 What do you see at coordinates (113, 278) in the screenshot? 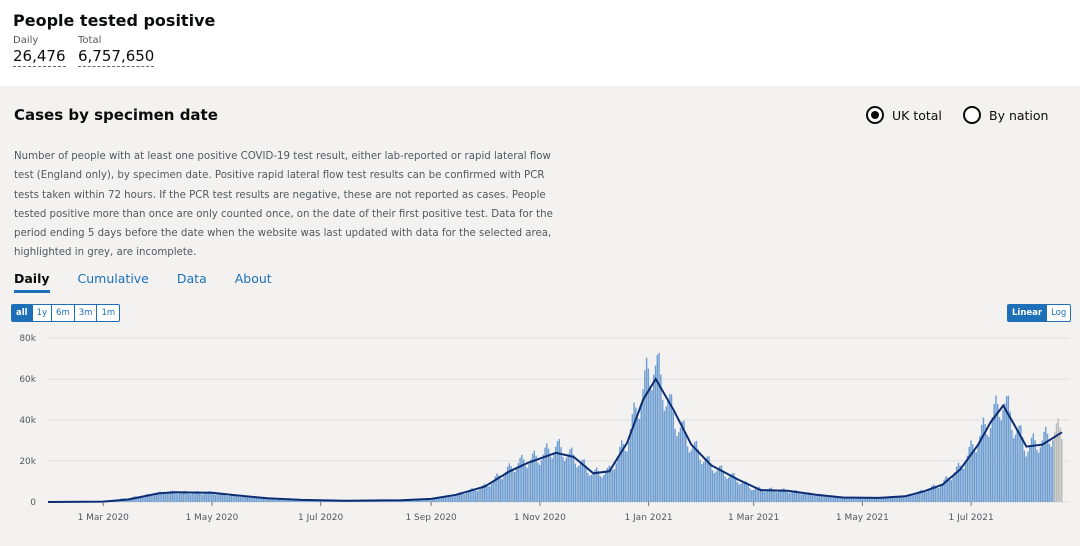
I see `tab-cumulative: Cumulative` at bounding box center [113, 278].